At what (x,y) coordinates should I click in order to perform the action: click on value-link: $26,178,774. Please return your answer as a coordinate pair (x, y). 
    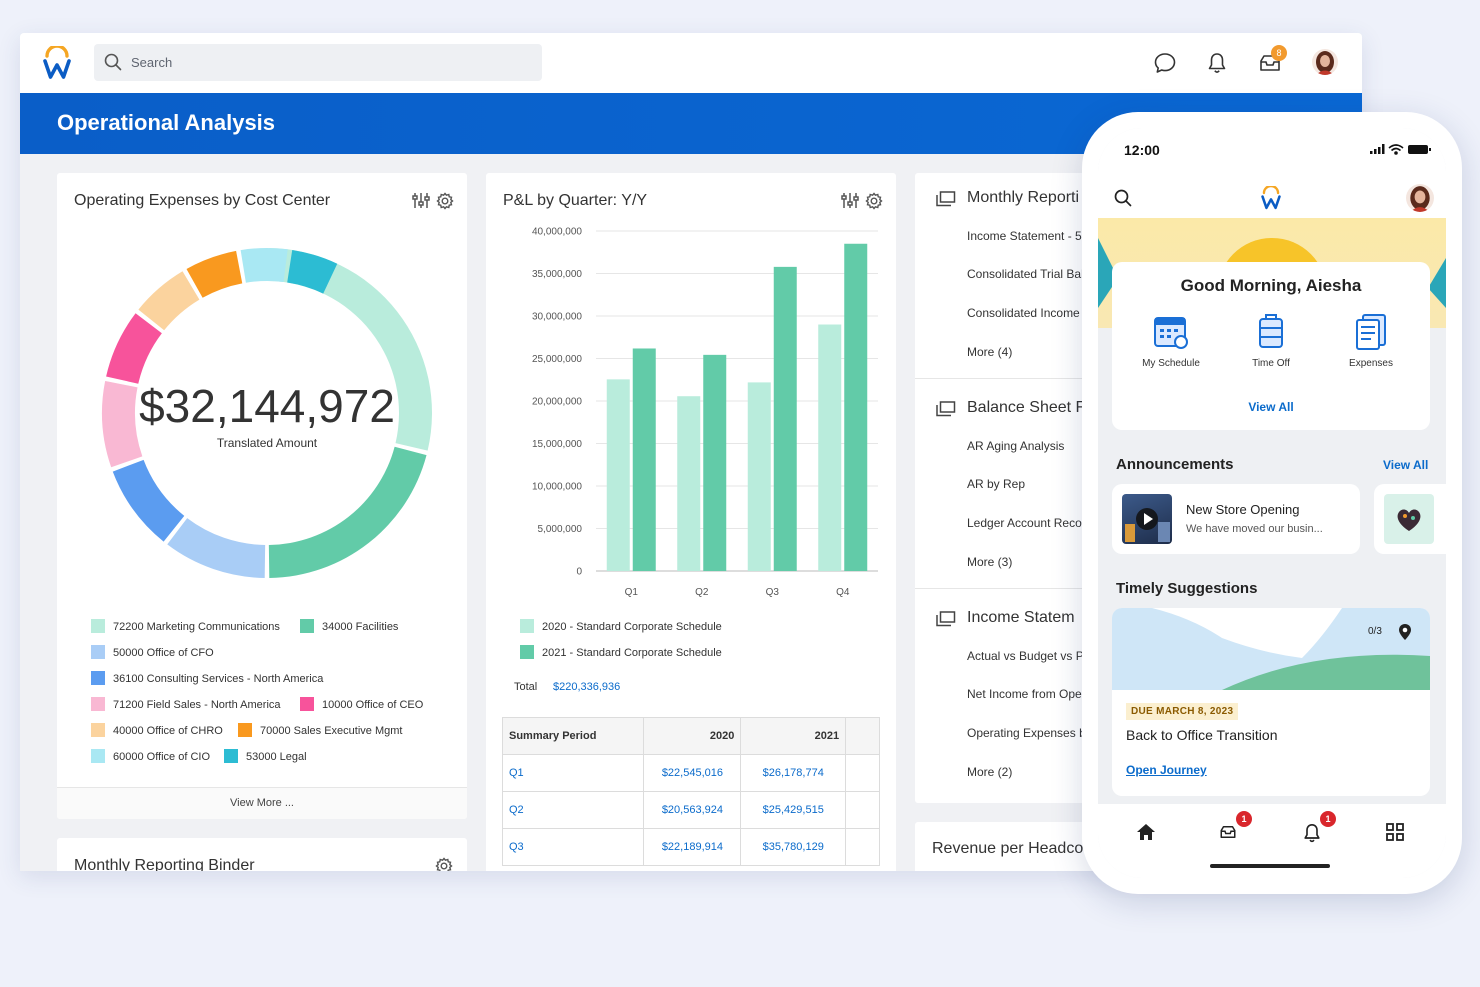
    Looking at the image, I should click on (793, 773).